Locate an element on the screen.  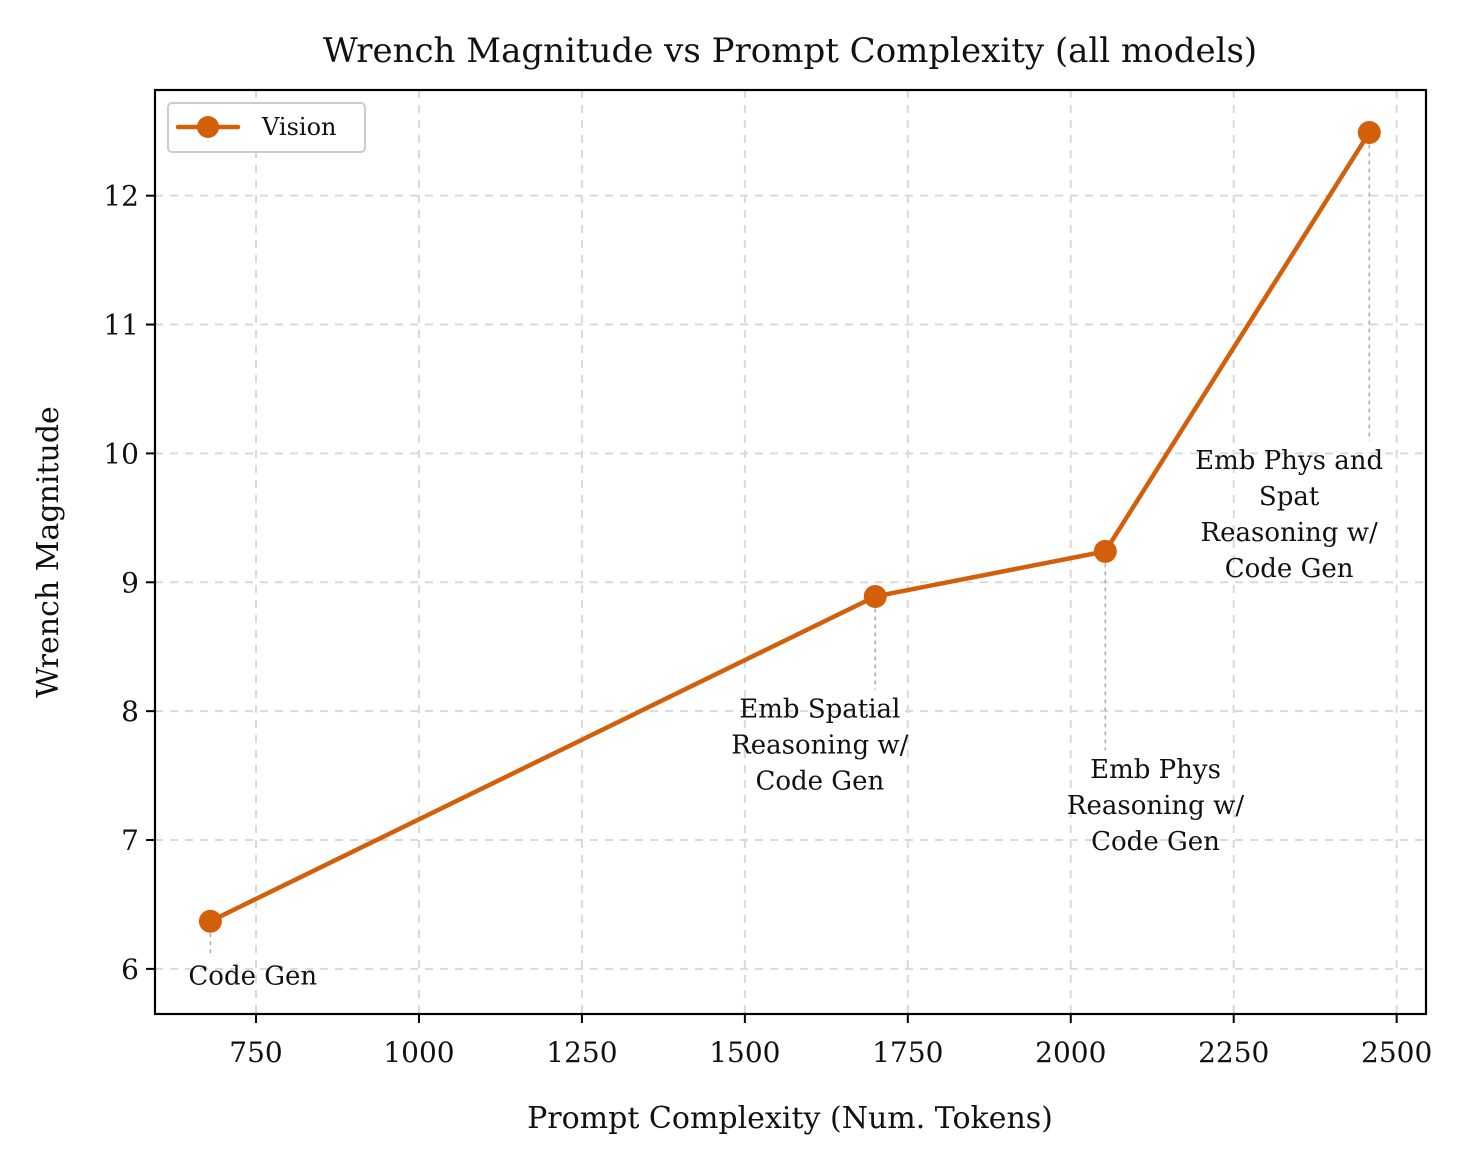
y-tick-label-3: 9 is located at coordinates (130, 582).